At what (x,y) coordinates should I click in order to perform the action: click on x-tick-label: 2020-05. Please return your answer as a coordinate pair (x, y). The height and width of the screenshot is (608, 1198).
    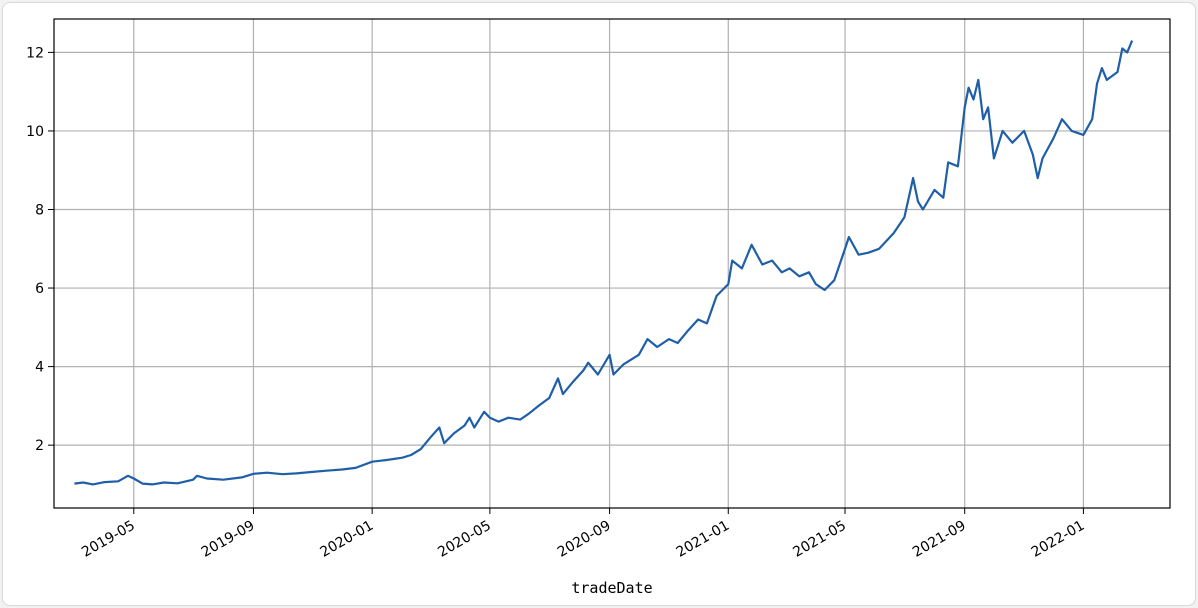
    Looking at the image, I should click on (464, 539).